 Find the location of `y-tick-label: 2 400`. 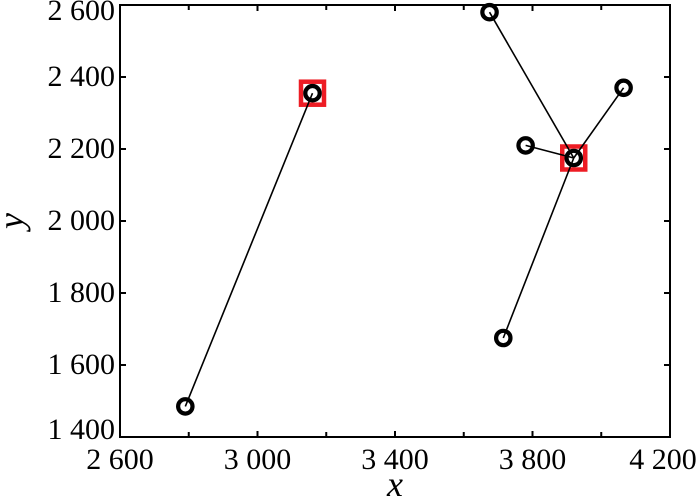

y-tick-label: 2 400 is located at coordinates (81, 76).